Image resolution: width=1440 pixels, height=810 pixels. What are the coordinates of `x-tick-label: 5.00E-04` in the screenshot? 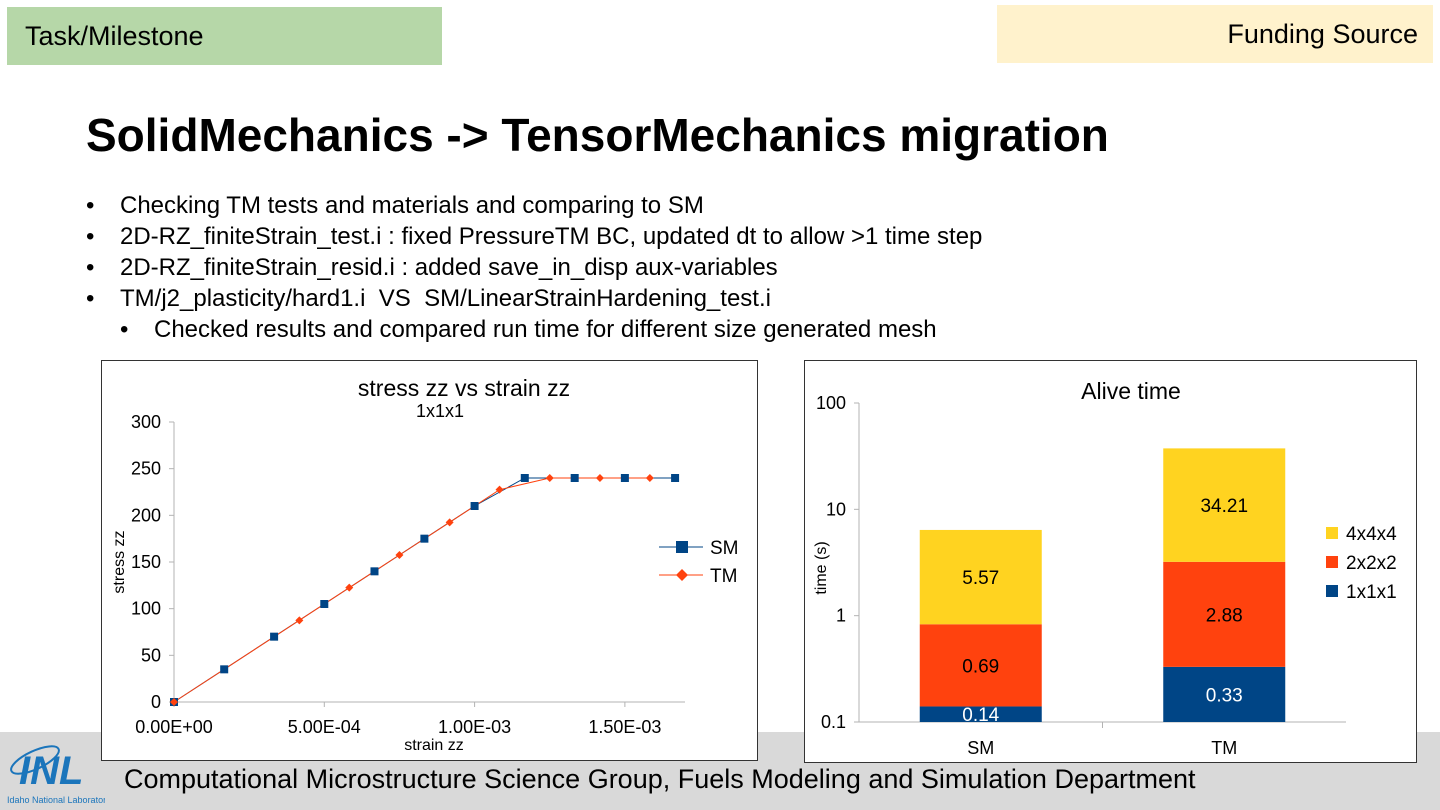 It's located at (324, 727).